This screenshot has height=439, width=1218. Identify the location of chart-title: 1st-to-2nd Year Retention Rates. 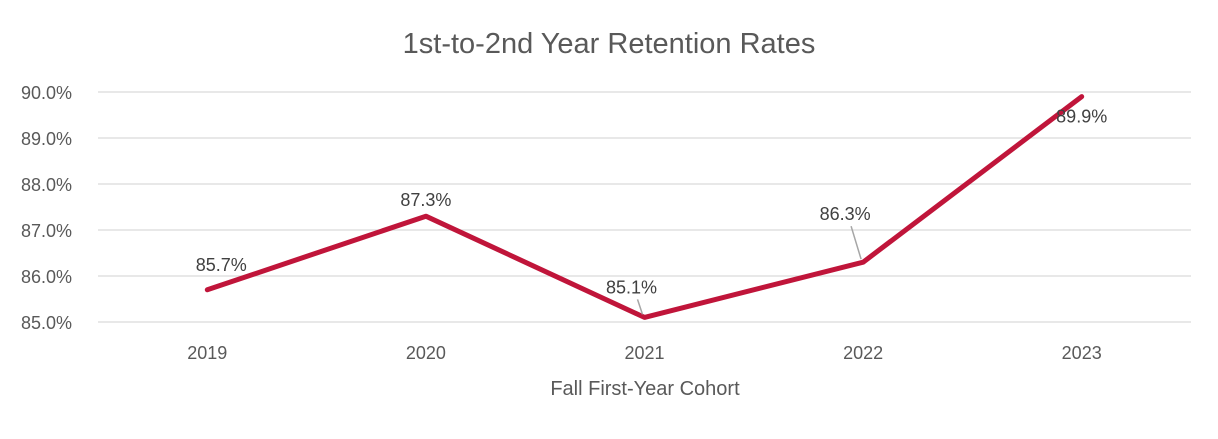
(609, 44).